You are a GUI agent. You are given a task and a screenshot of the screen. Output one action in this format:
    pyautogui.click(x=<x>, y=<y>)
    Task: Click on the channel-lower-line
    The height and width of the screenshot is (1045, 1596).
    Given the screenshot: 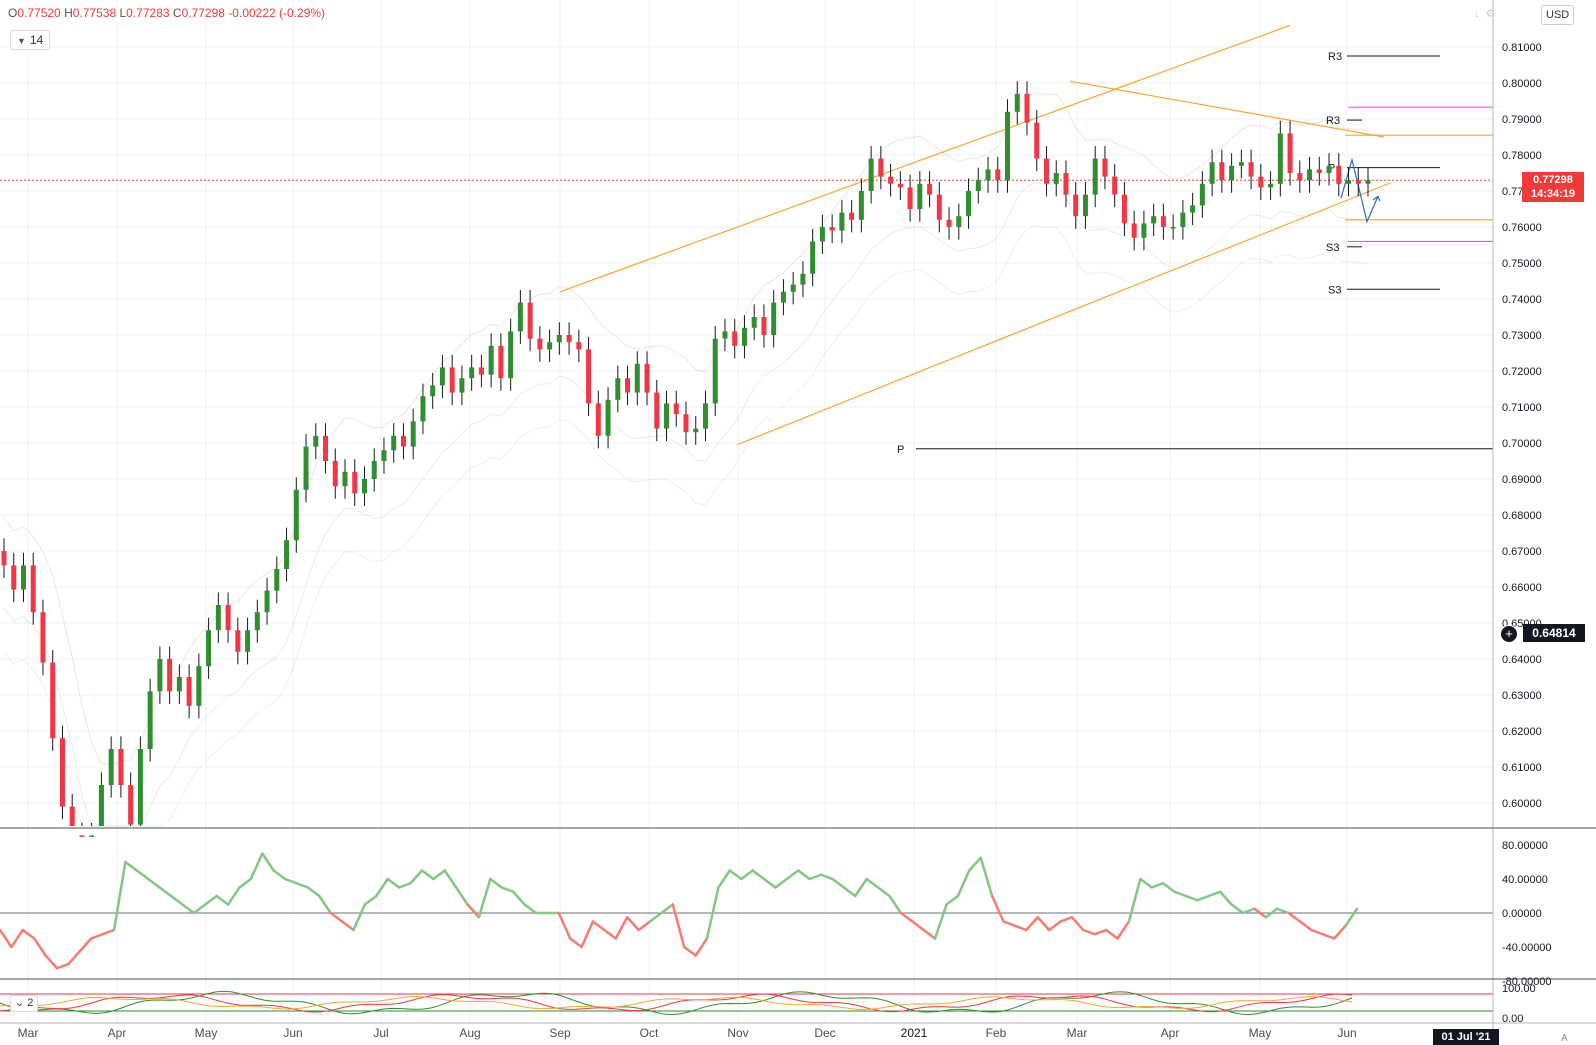 What is the action you would take?
    pyautogui.click(x=1063, y=314)
    